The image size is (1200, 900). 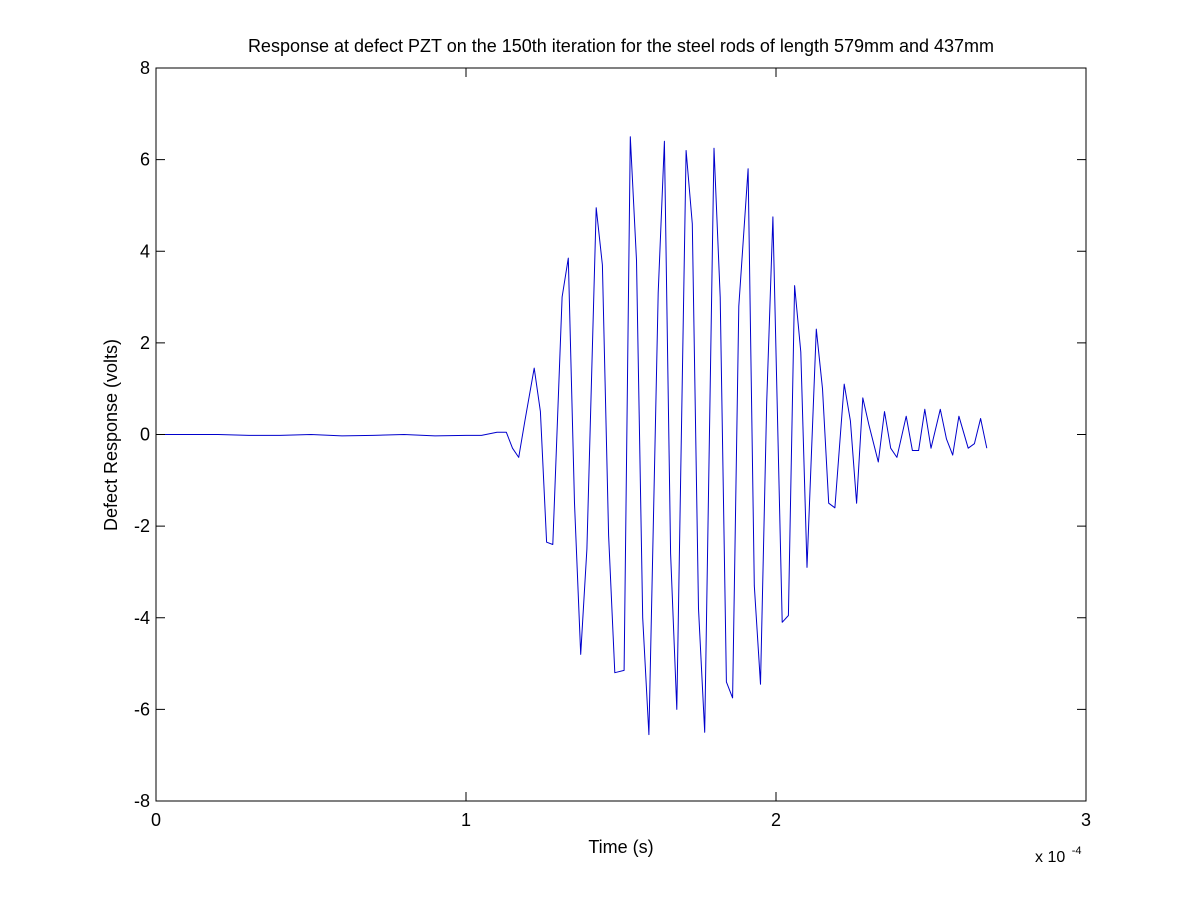 What do you see at coordinates (1050, 857) in the screenshot?
I see `x-multiplier-base: x 10` at bounding box center [1050, 857].